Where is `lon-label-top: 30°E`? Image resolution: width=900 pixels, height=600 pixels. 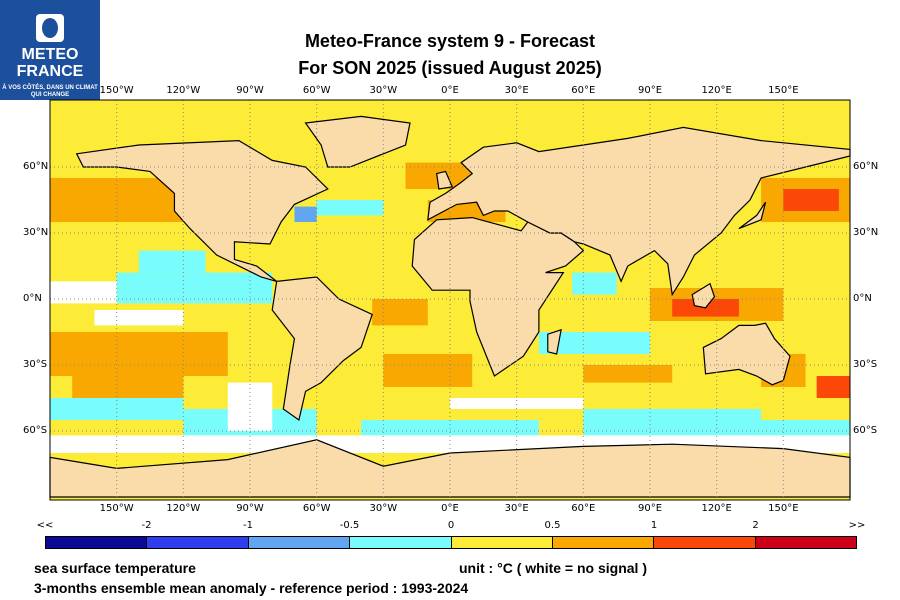 lon-label-top: 30°E is located at coordinates (516, 90).